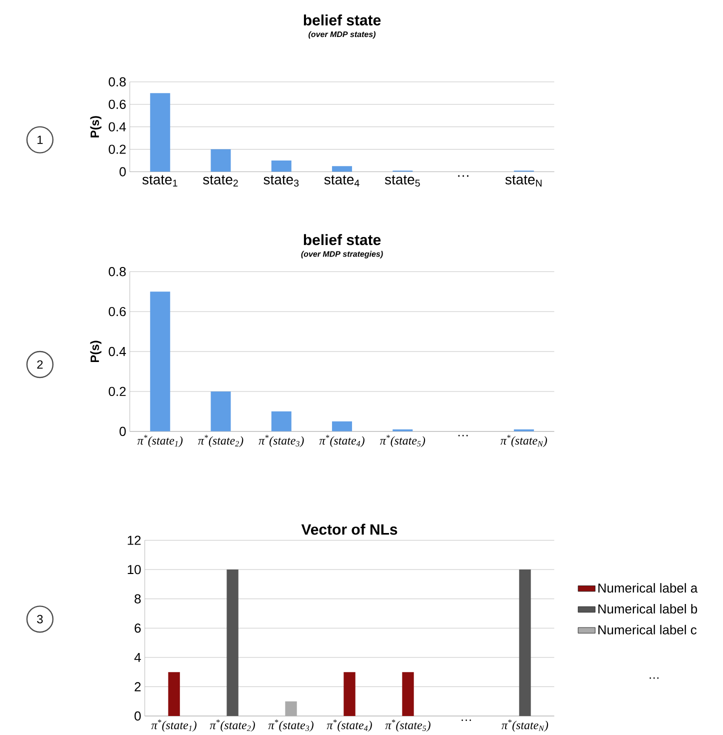  What do you see at coordinates (648, 588) in the screenshot?
I see `legend-label: Numerical label a` at bounding box center [648, 588].